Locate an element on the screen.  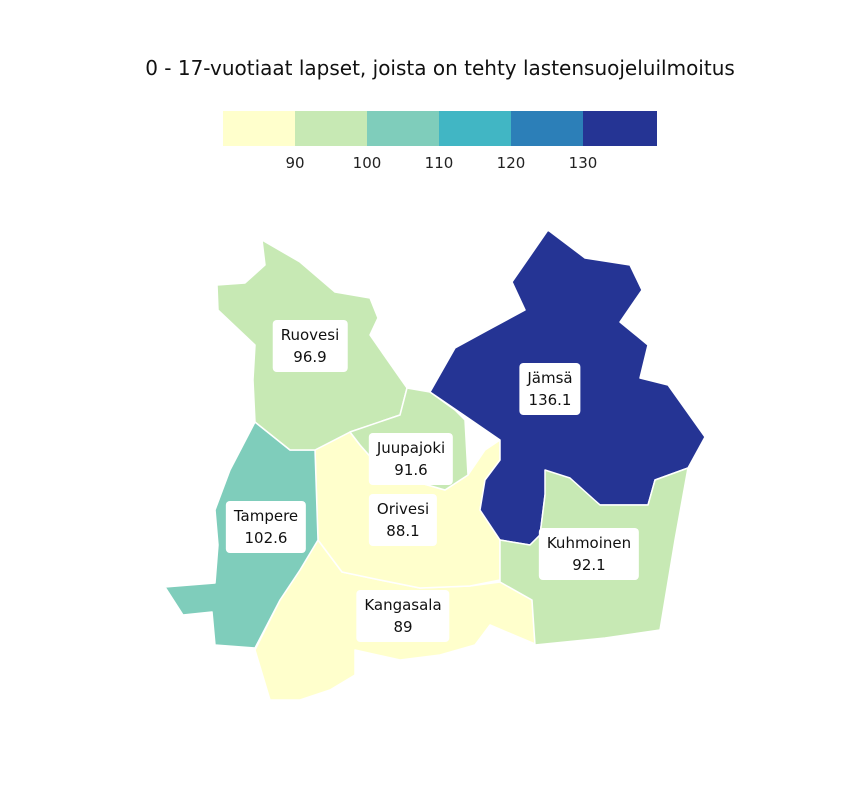
region-name: Kuhmoinen is located at coordinates (589, 543).